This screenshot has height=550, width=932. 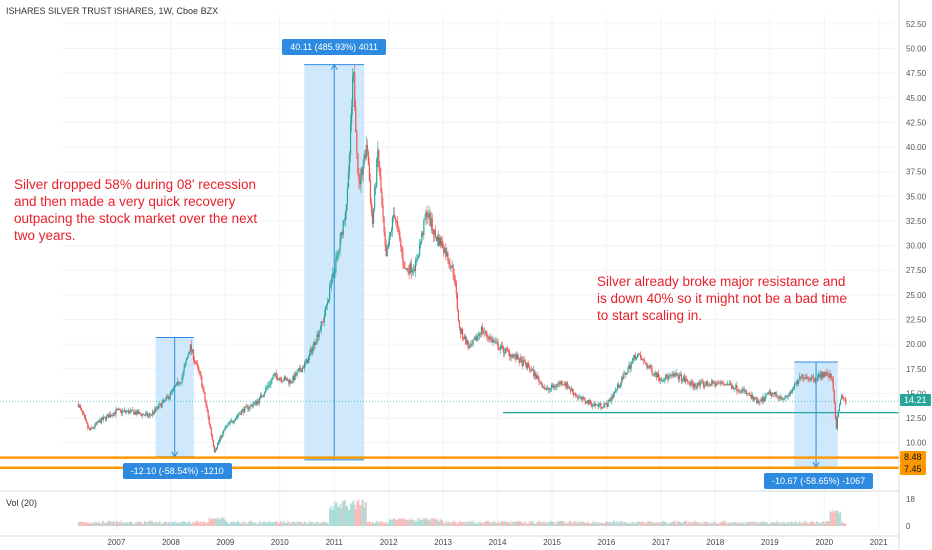 I want to click on x-tick-label: 2011, so click(x=335, y=542).